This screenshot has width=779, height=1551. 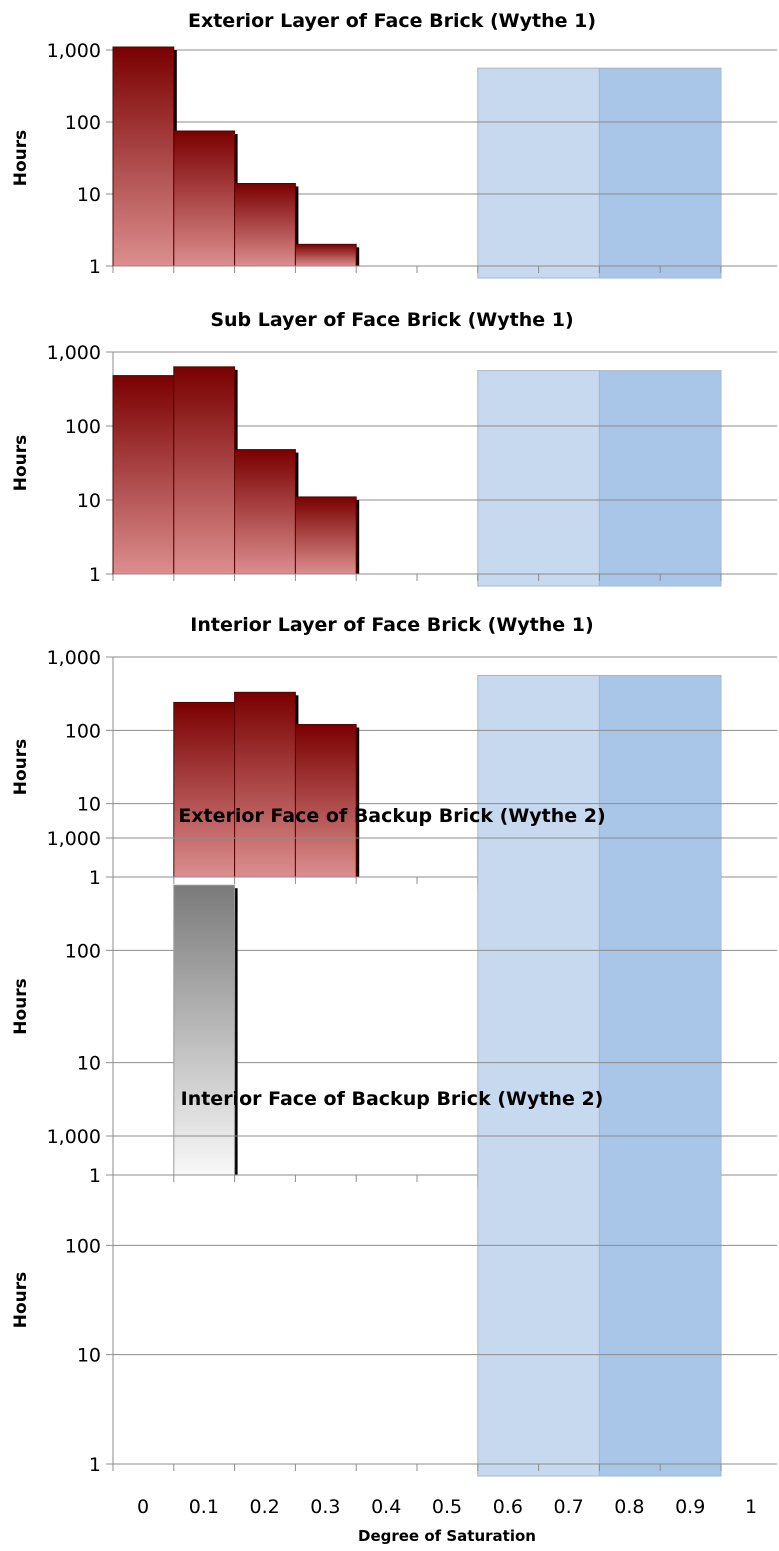 What do you see at coordinates (690, 1507) in the screenshot?
I see `x-tick-label: 0.9` at bounding box center [690, 1507].